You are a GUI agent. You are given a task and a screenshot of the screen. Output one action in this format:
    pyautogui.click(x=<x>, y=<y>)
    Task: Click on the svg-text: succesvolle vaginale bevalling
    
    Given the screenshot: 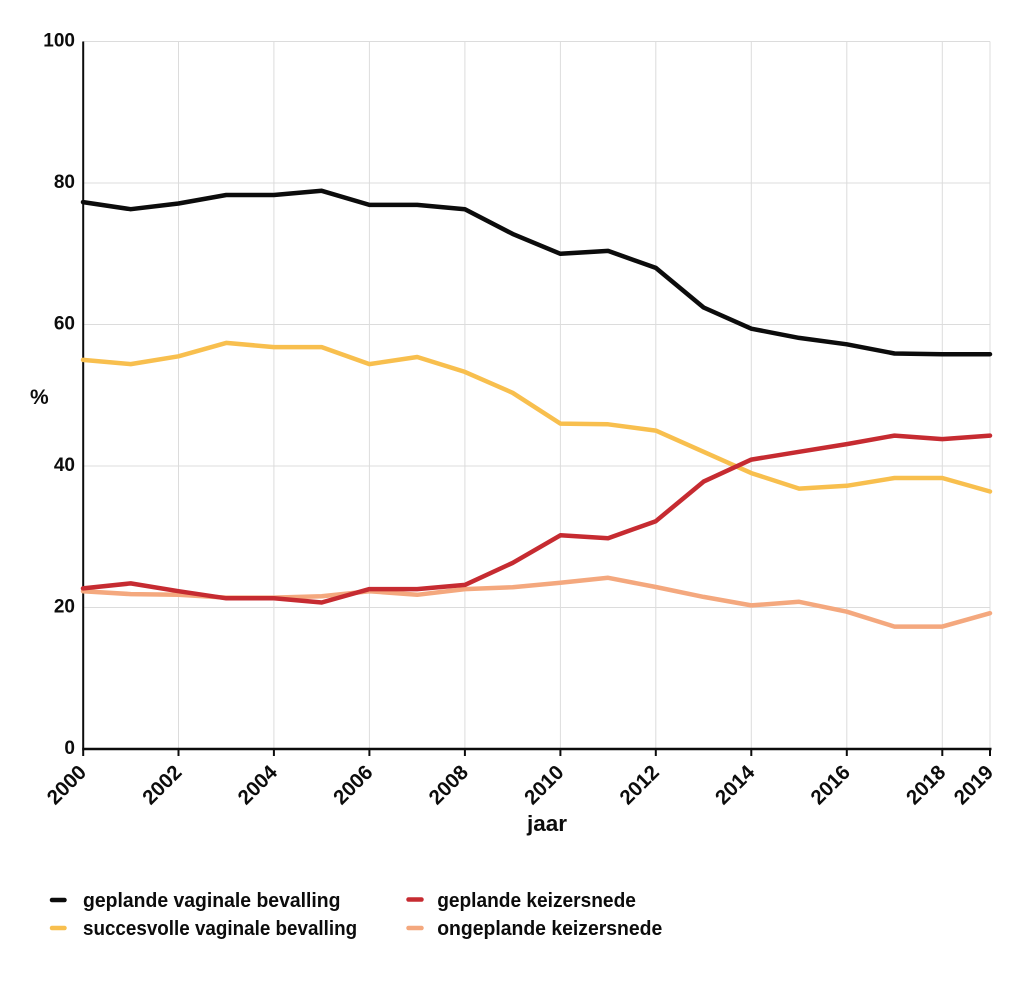 What is the action you would take?
    pyautogui.click(x=220, y=929)
    